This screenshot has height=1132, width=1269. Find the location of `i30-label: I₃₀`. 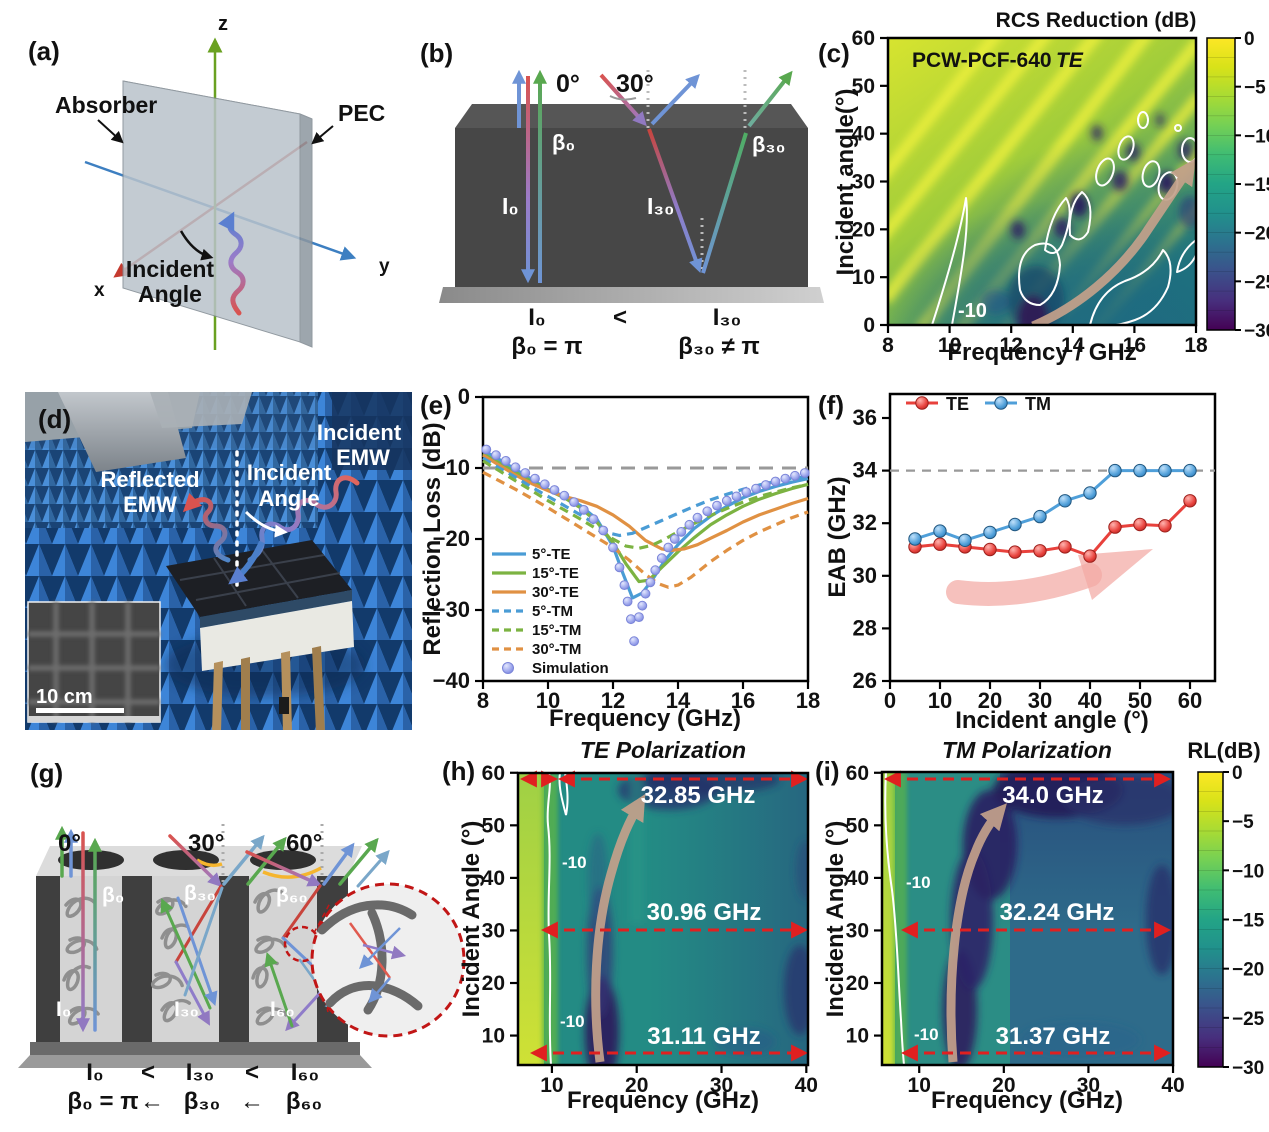

i30-label: I₃₀ is located at coordinates (660, 206).